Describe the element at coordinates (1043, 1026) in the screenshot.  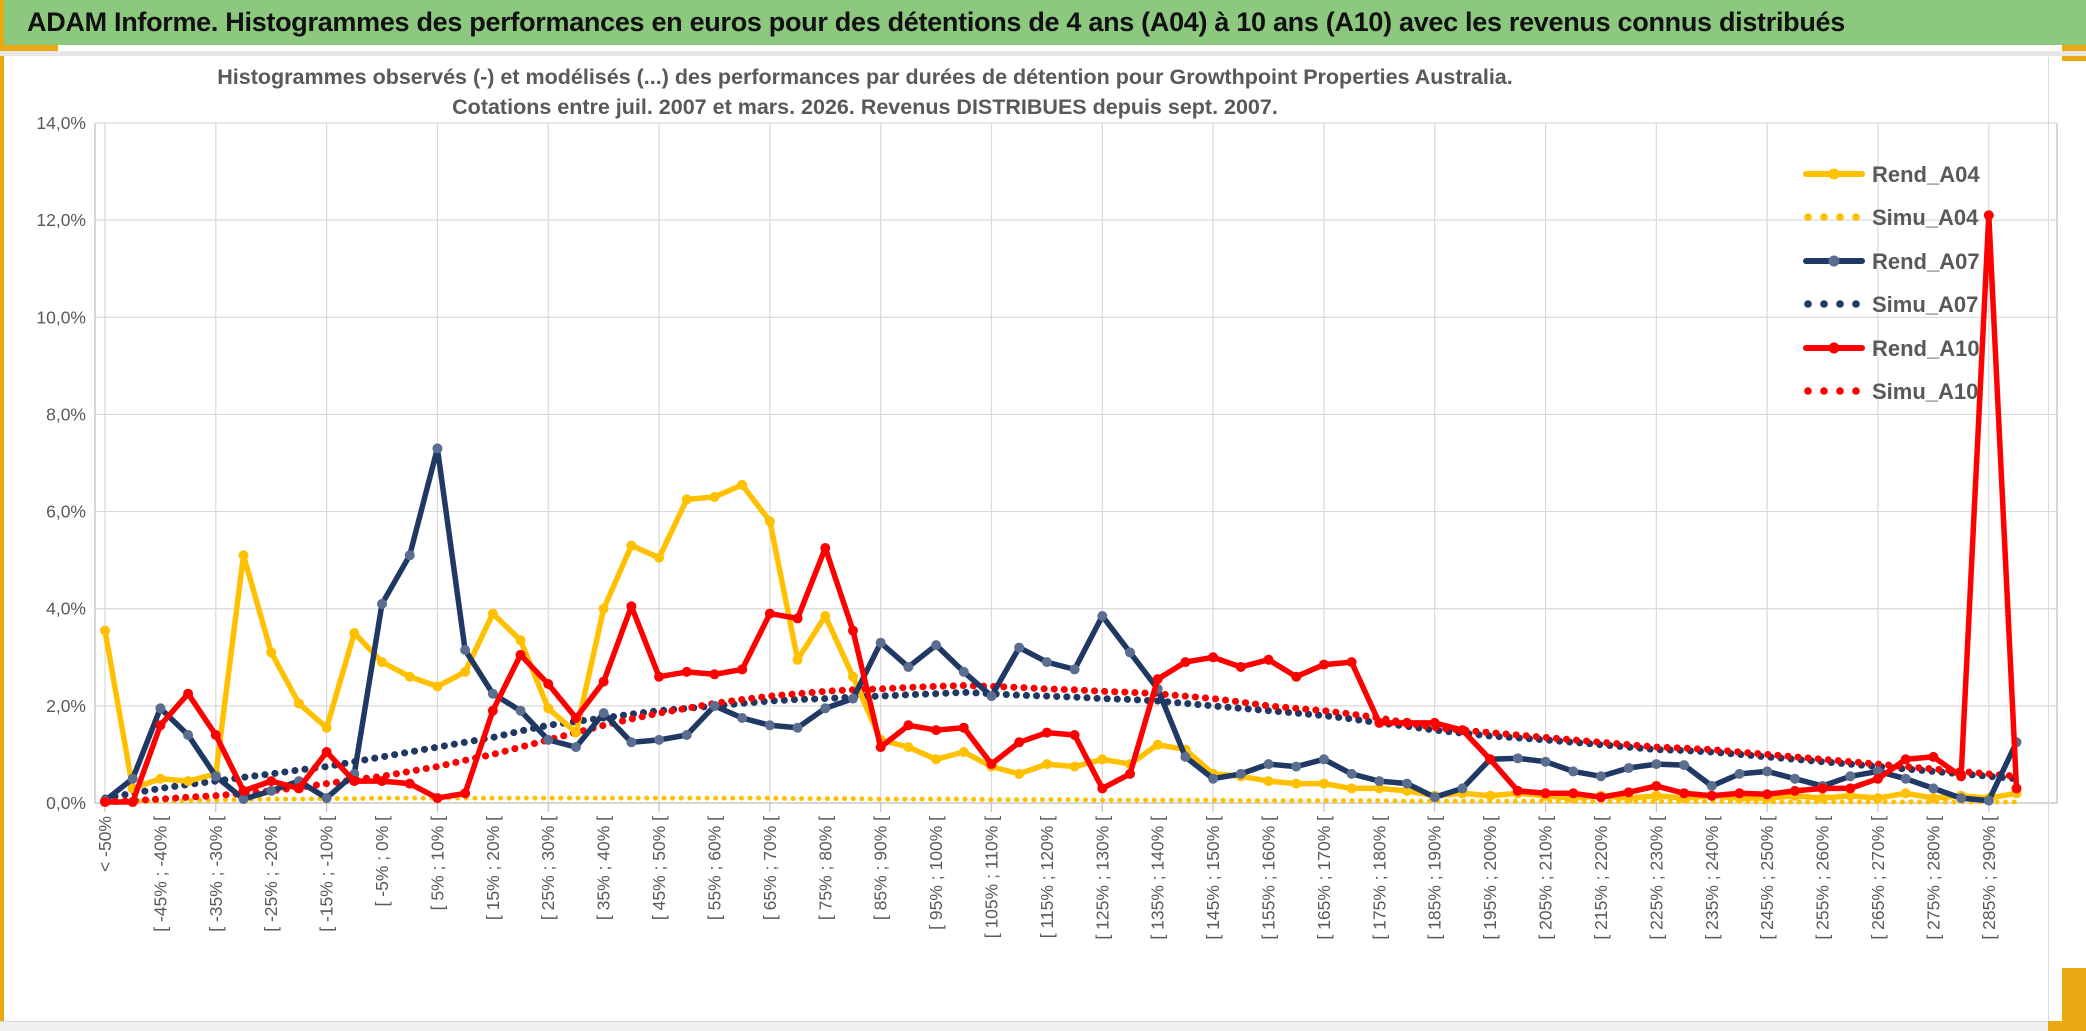
I see `bottom-cell-strip` at that location.